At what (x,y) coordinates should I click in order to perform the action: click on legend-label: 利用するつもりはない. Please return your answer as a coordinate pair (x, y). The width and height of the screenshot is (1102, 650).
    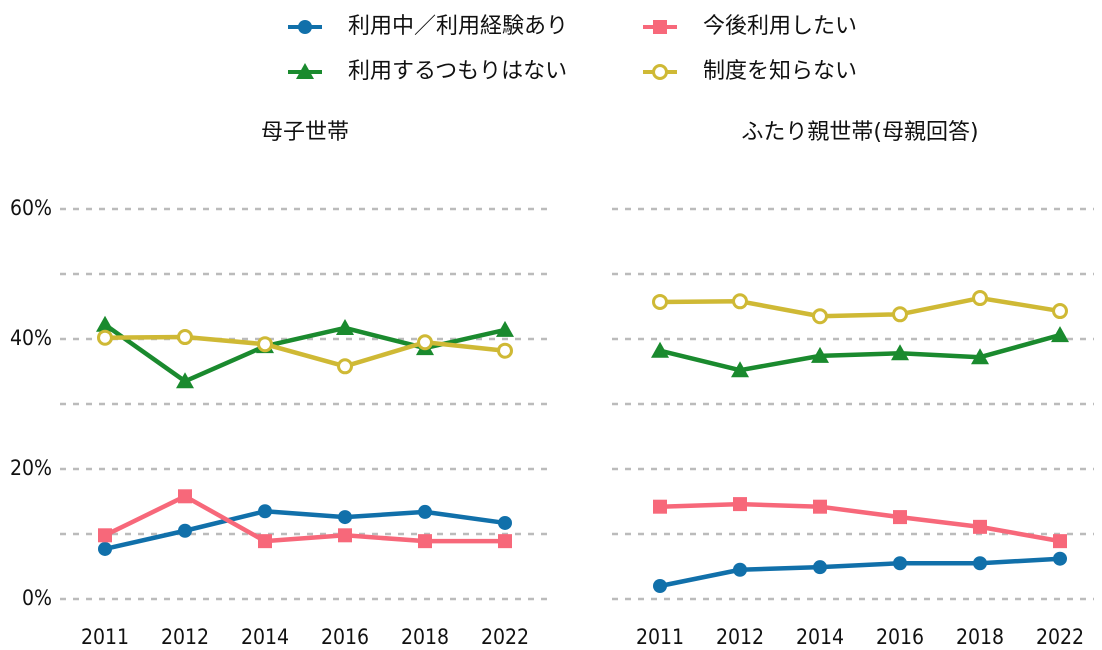
    Looking at the image, I should click on (457, 71).